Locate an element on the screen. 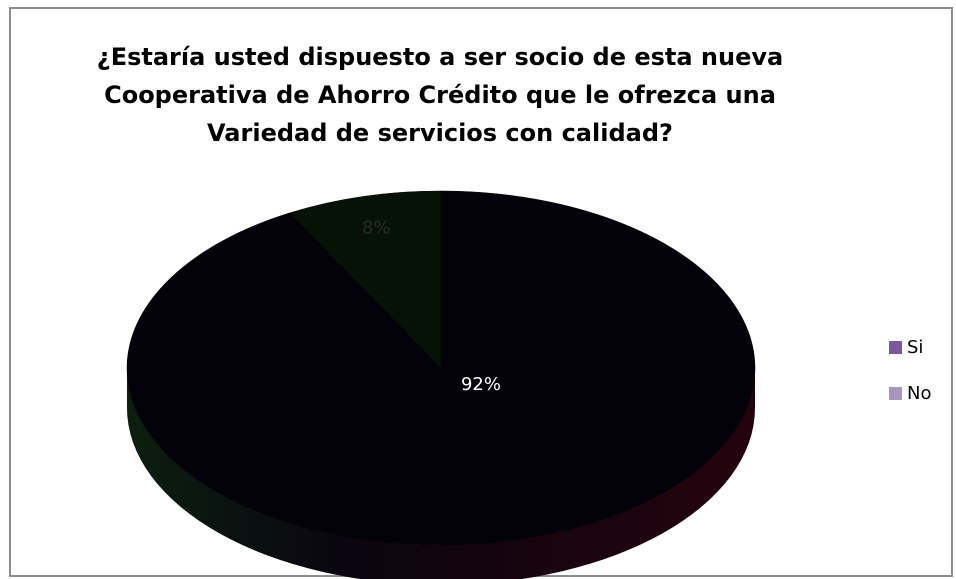 Image resolution: width=956 pixels, height=579 pixels. legend-item-no: No is located at coordinates (919, 393).